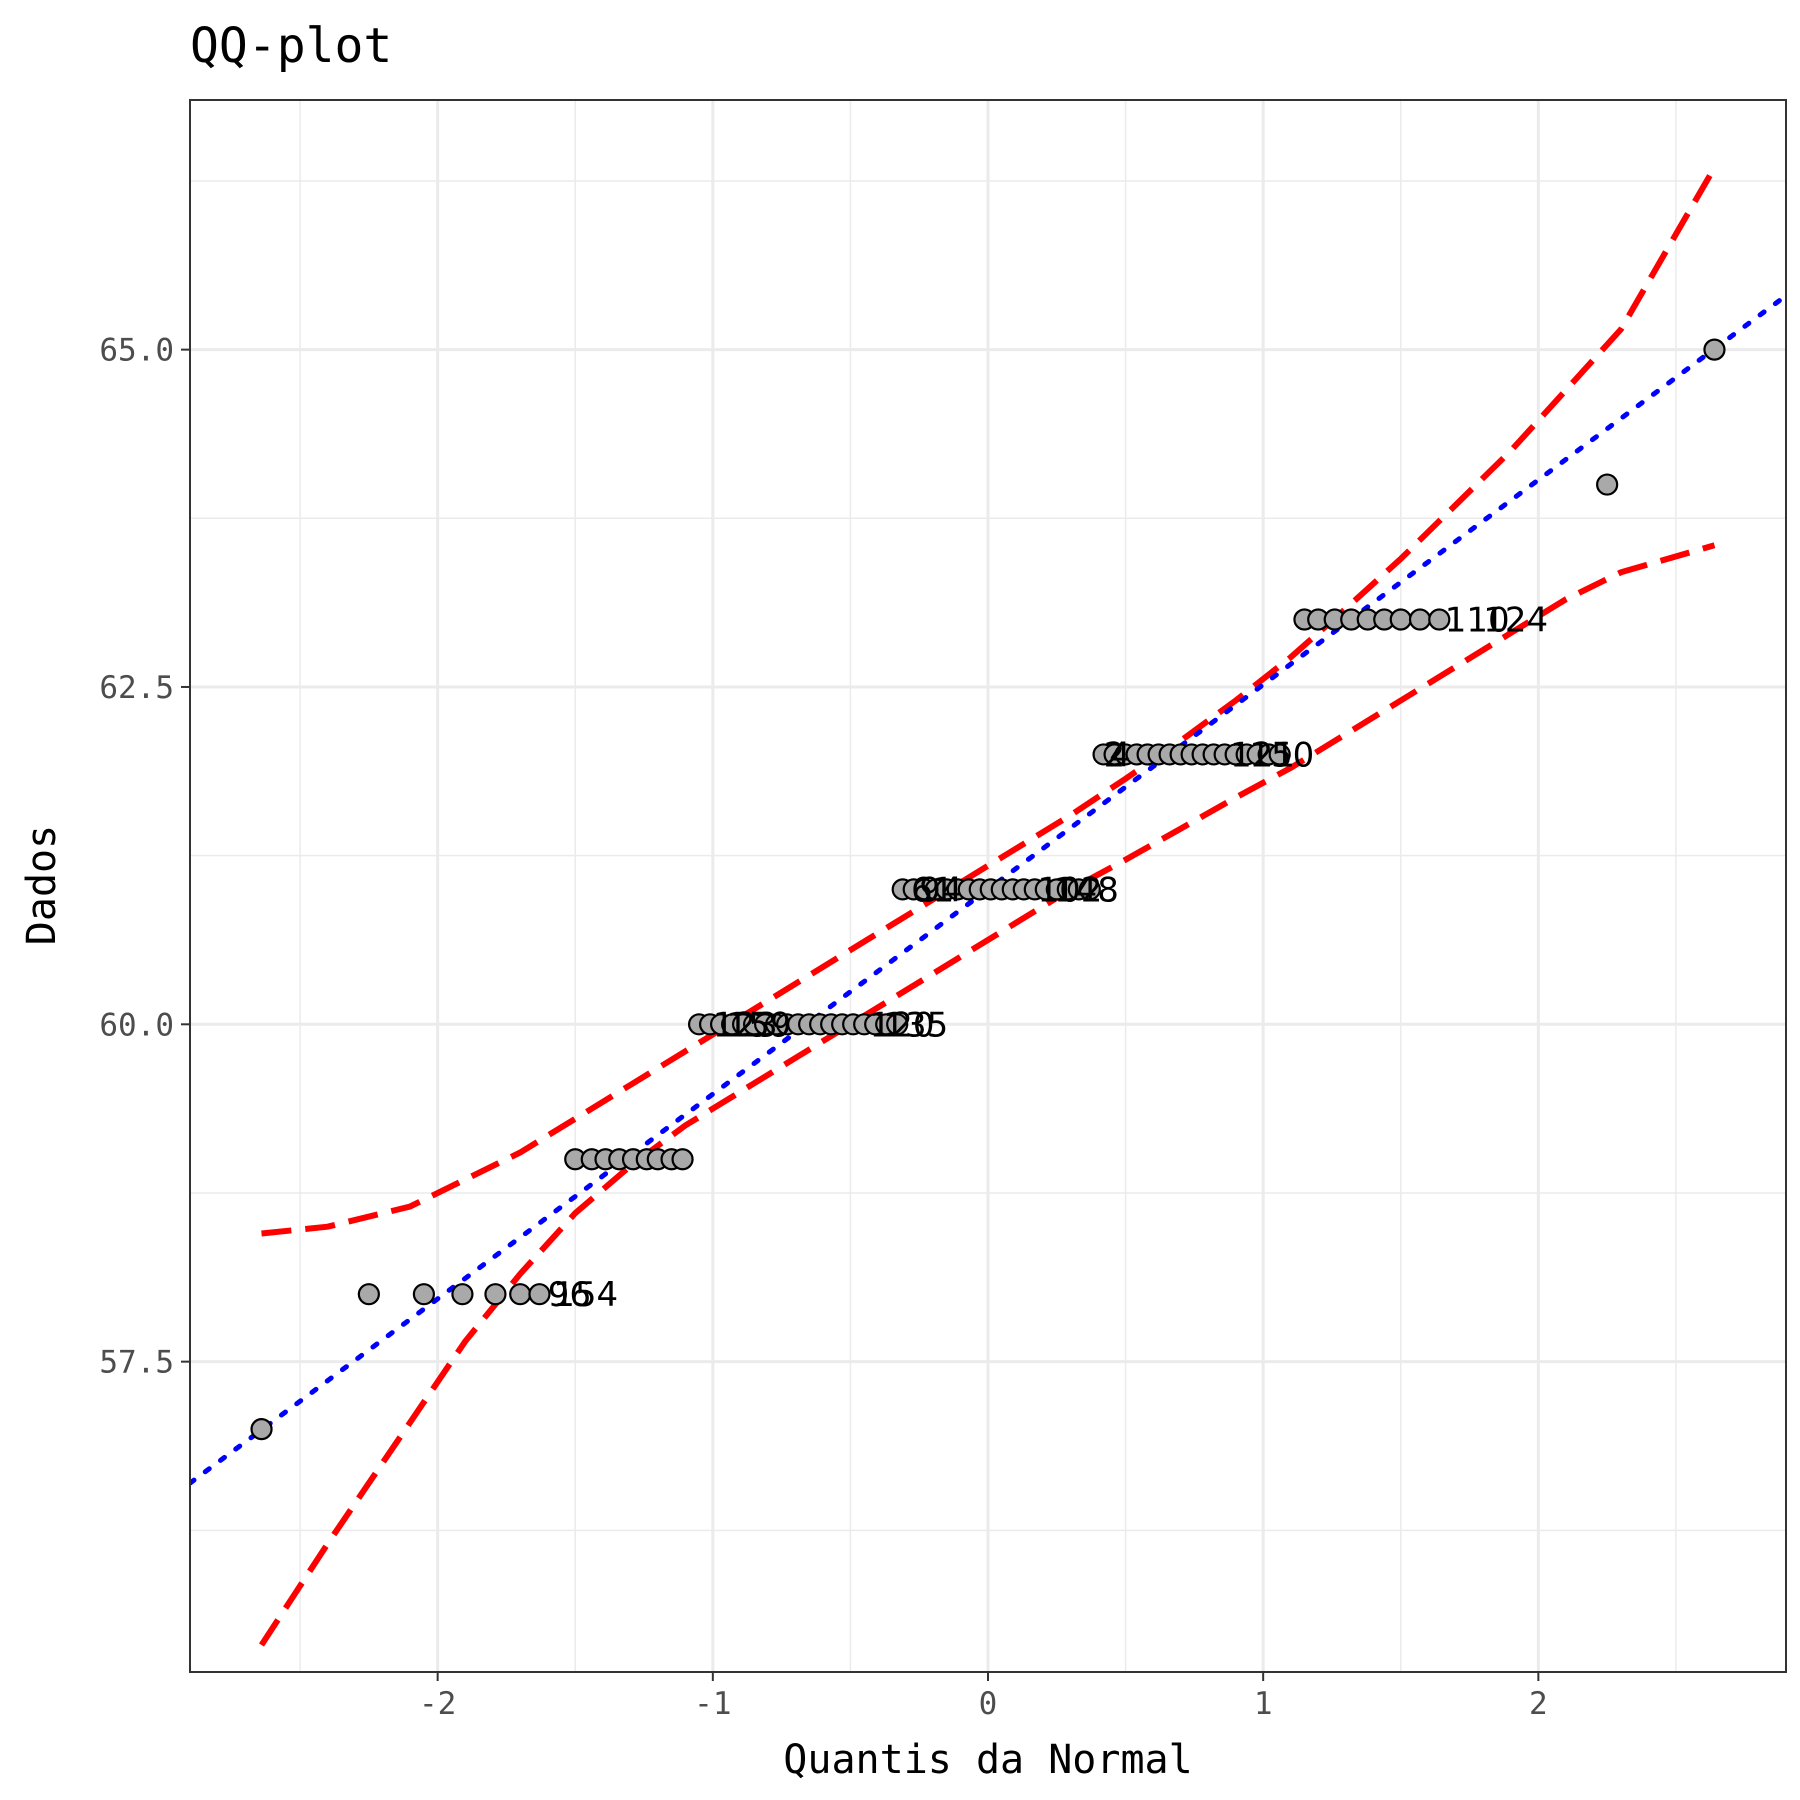  I want to click on x-tick-label: -2, so click(437, 1704).